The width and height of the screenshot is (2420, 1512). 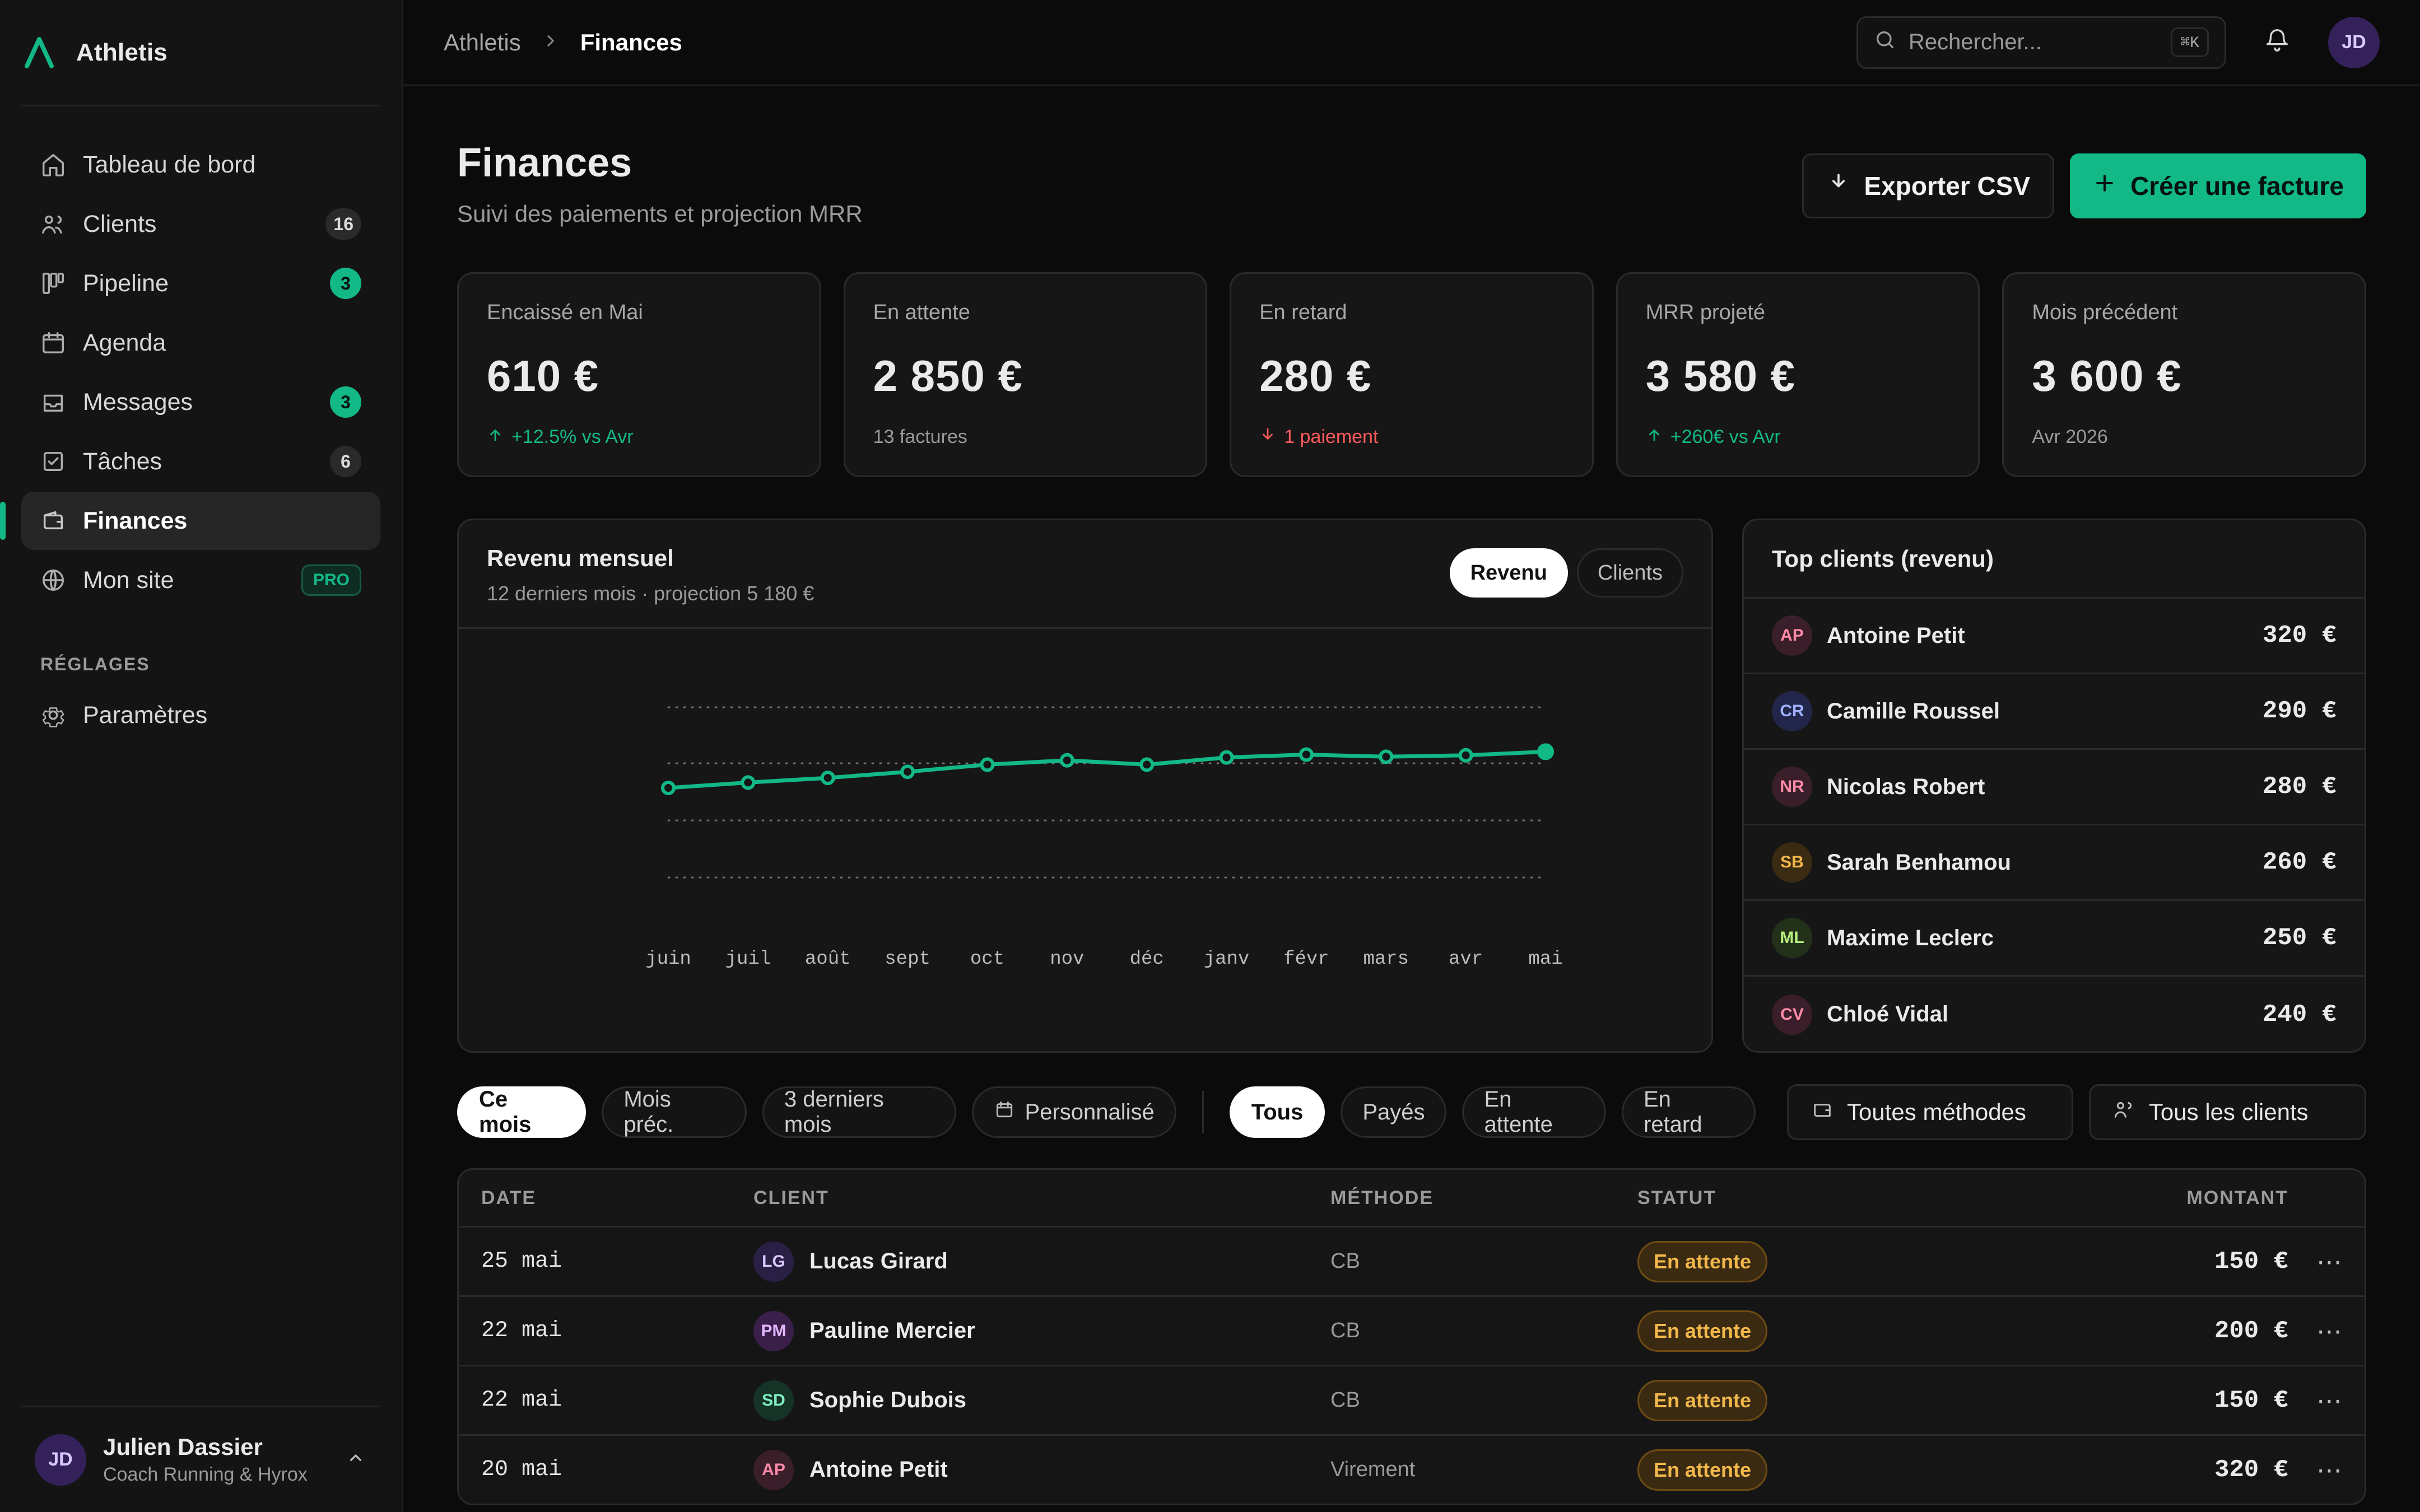 I want to click on kpi-value: 610 €, so click(x=543, y=376).